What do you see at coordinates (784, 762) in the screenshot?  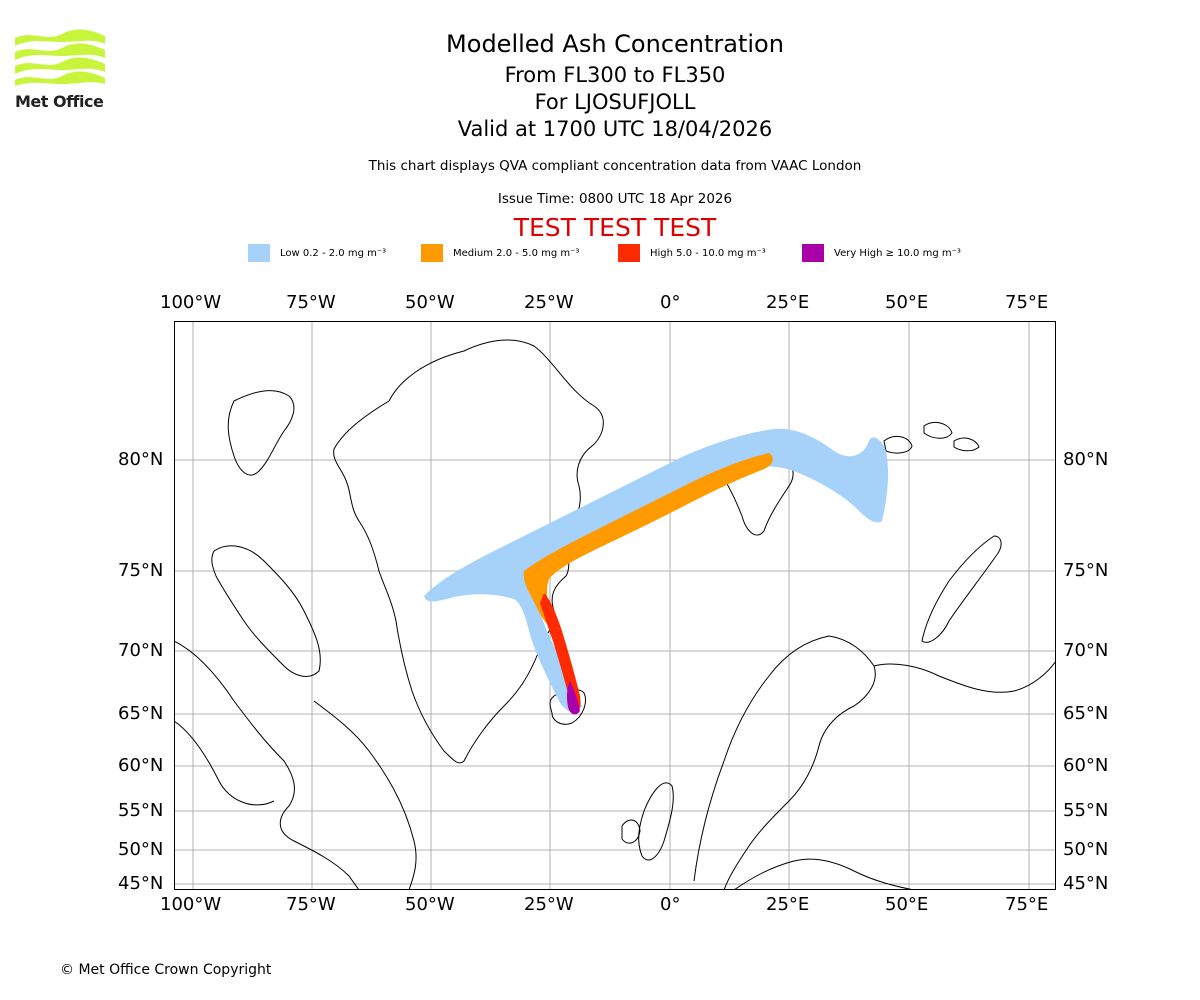 I see `scandinavia-coast` at bounding box center [784, 762].